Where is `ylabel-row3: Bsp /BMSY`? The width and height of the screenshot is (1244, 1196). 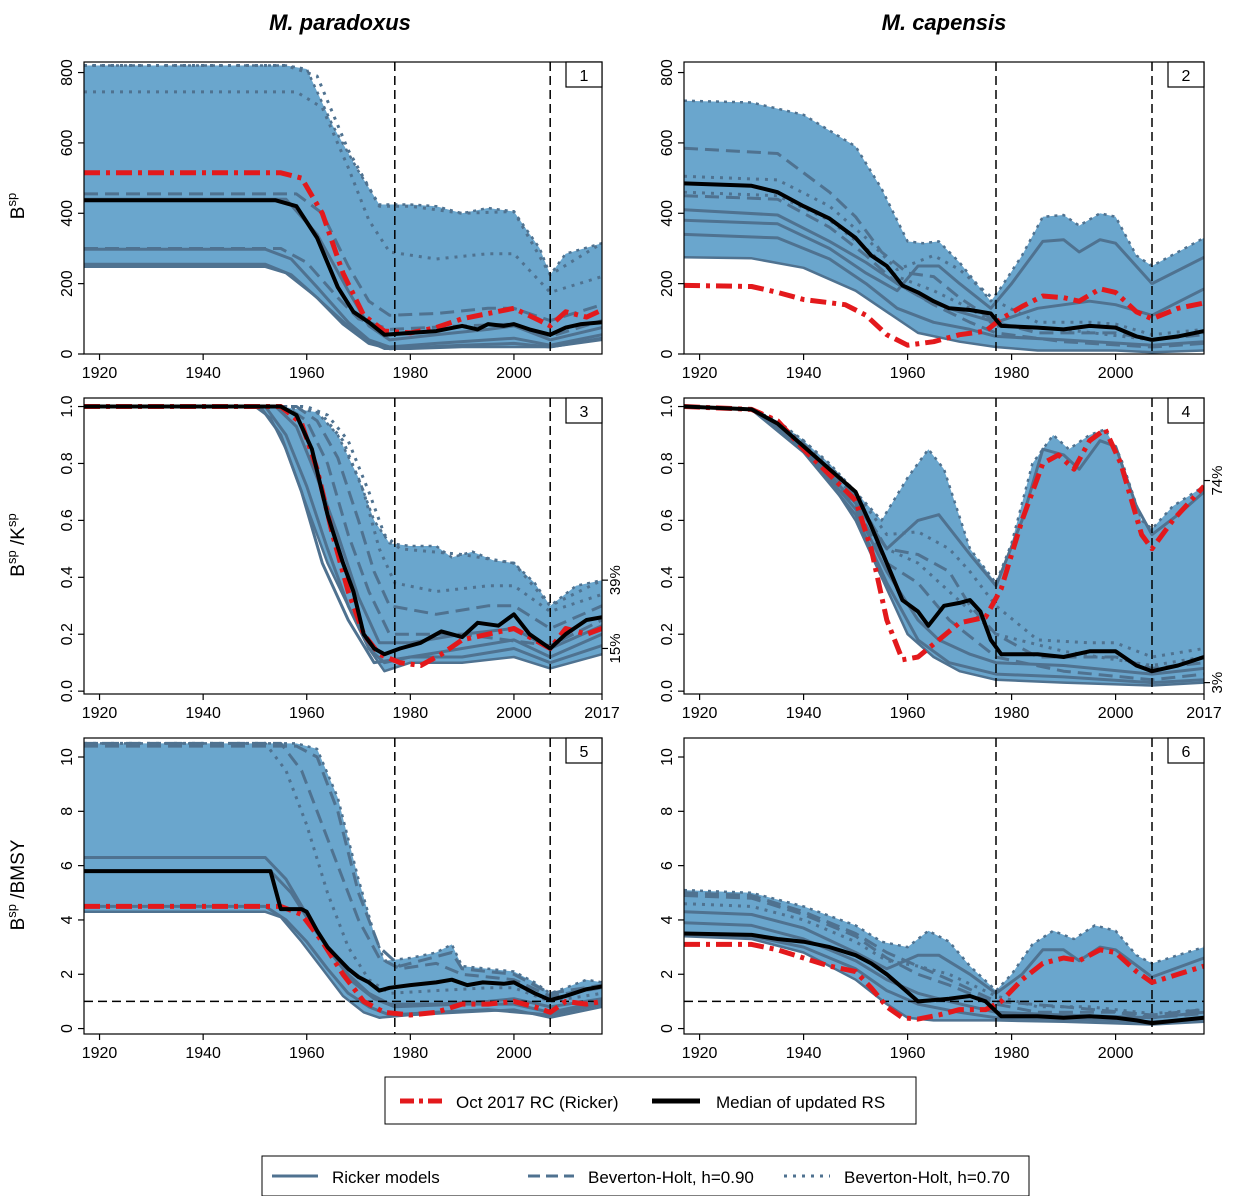
ylabel-row3: Bsp /BMSY is located at coordinates (16, 884).